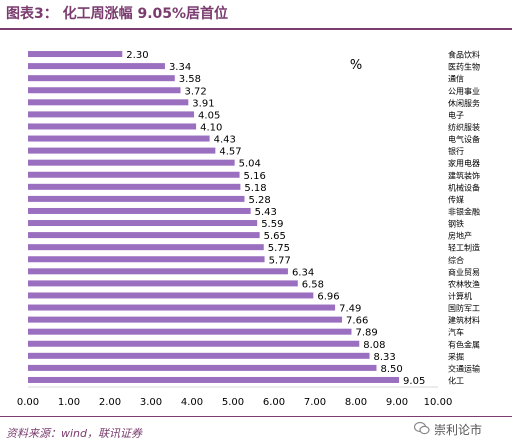  Describe the element at coordinates (464, 127) in the screenshot. I see `category-label-7: 纺织服装` at that location.